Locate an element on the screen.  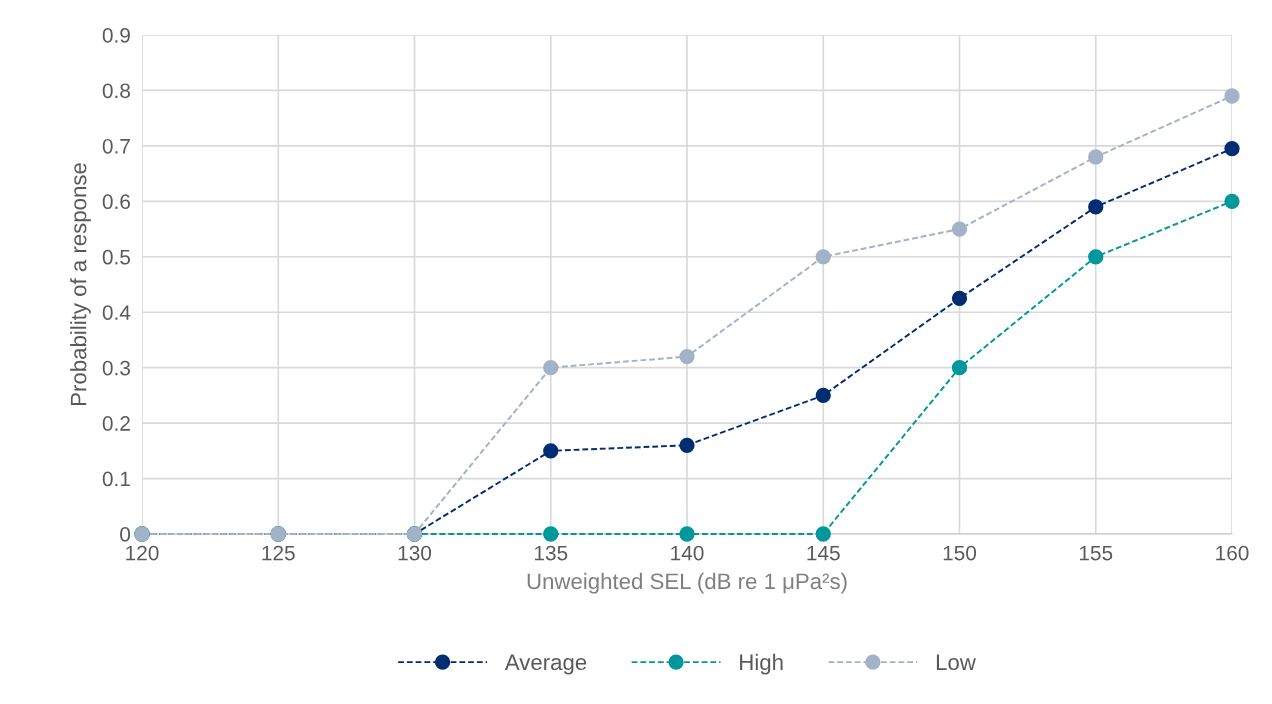
y-tick-label: 0.3 is located at coordinates (116, 368).